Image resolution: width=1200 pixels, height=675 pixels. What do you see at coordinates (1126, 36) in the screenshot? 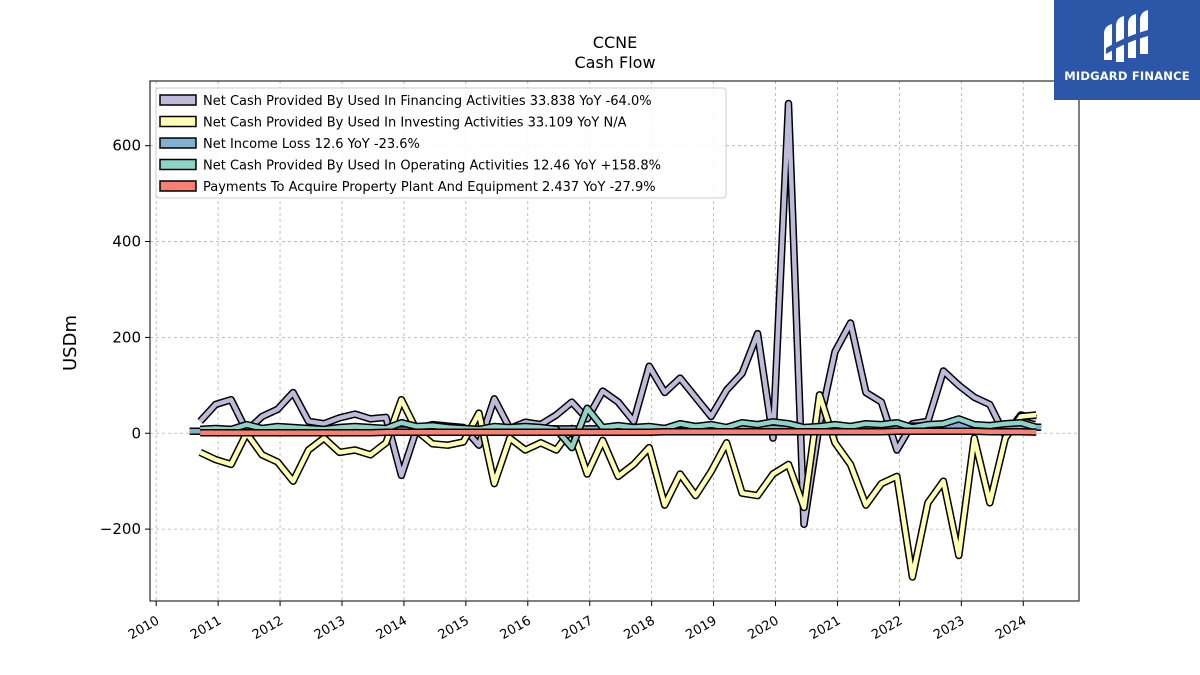
I see `stylized-m-logo-icon` at bounding box center [1126, 36].